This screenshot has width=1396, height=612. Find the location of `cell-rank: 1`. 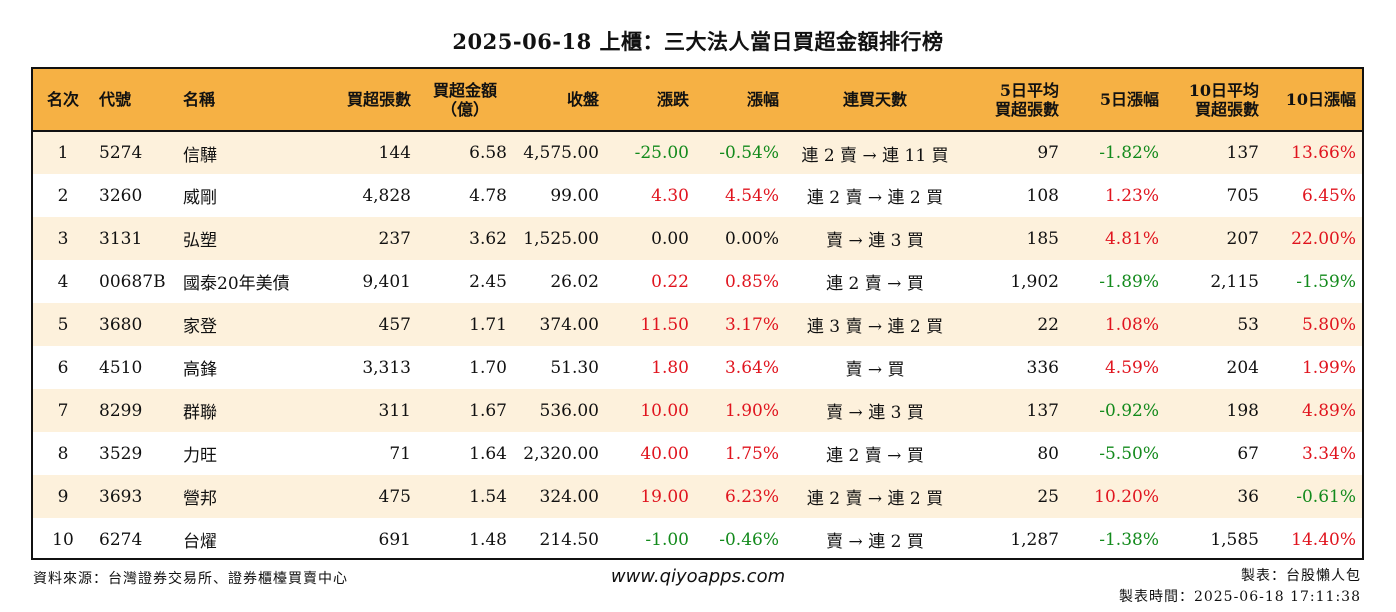

cell-rank: 1 is located at coordinates (63, 153).